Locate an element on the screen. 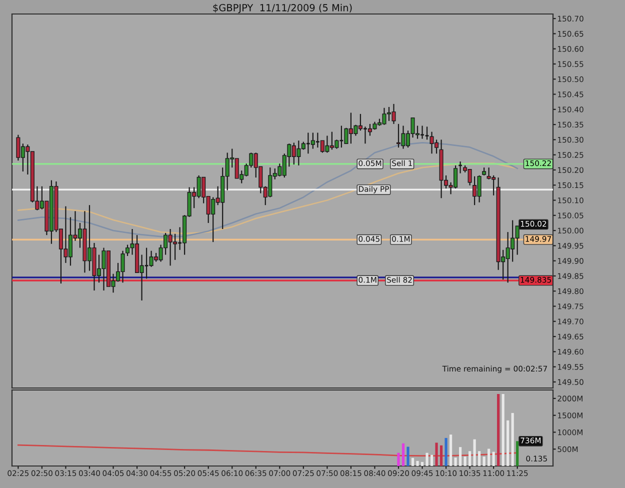 The width and height of the screenshot is (625, 488). line-series is located at coordinates (267, 450).